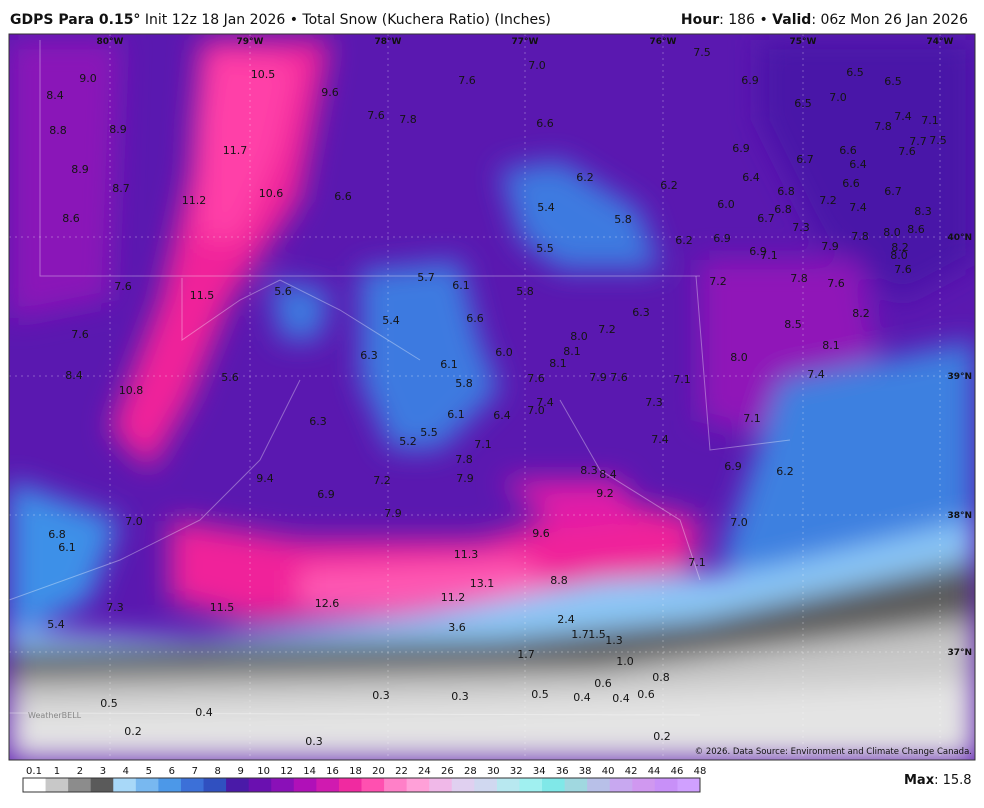  What do you see at coordinates (131, 390) in the screenshot?
I see `snow-total-label: 10.8` at bounding box center [131, 390].